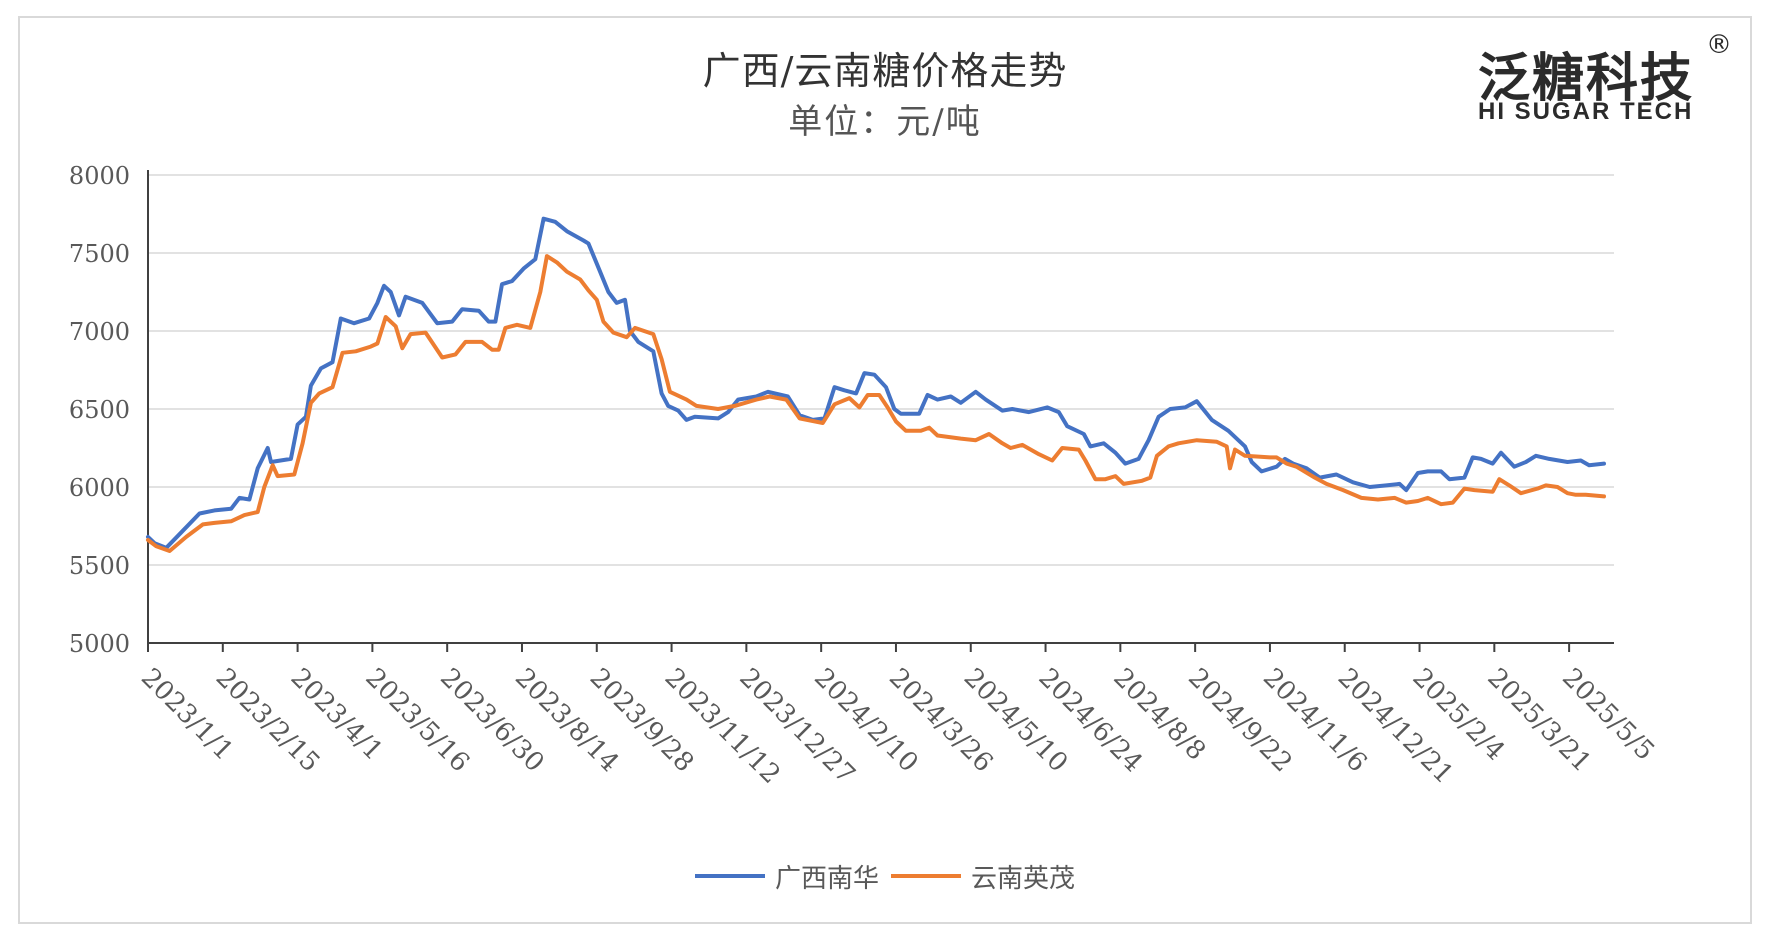 The height and width of the screenshot is (944, 1770). I want to click on y-tick-label: 6000, so click(99, 488).